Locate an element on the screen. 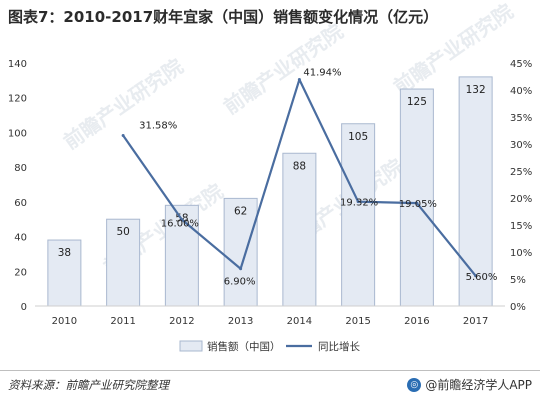  y-left-tick-label: 140 is located at coordinates (17, 64).